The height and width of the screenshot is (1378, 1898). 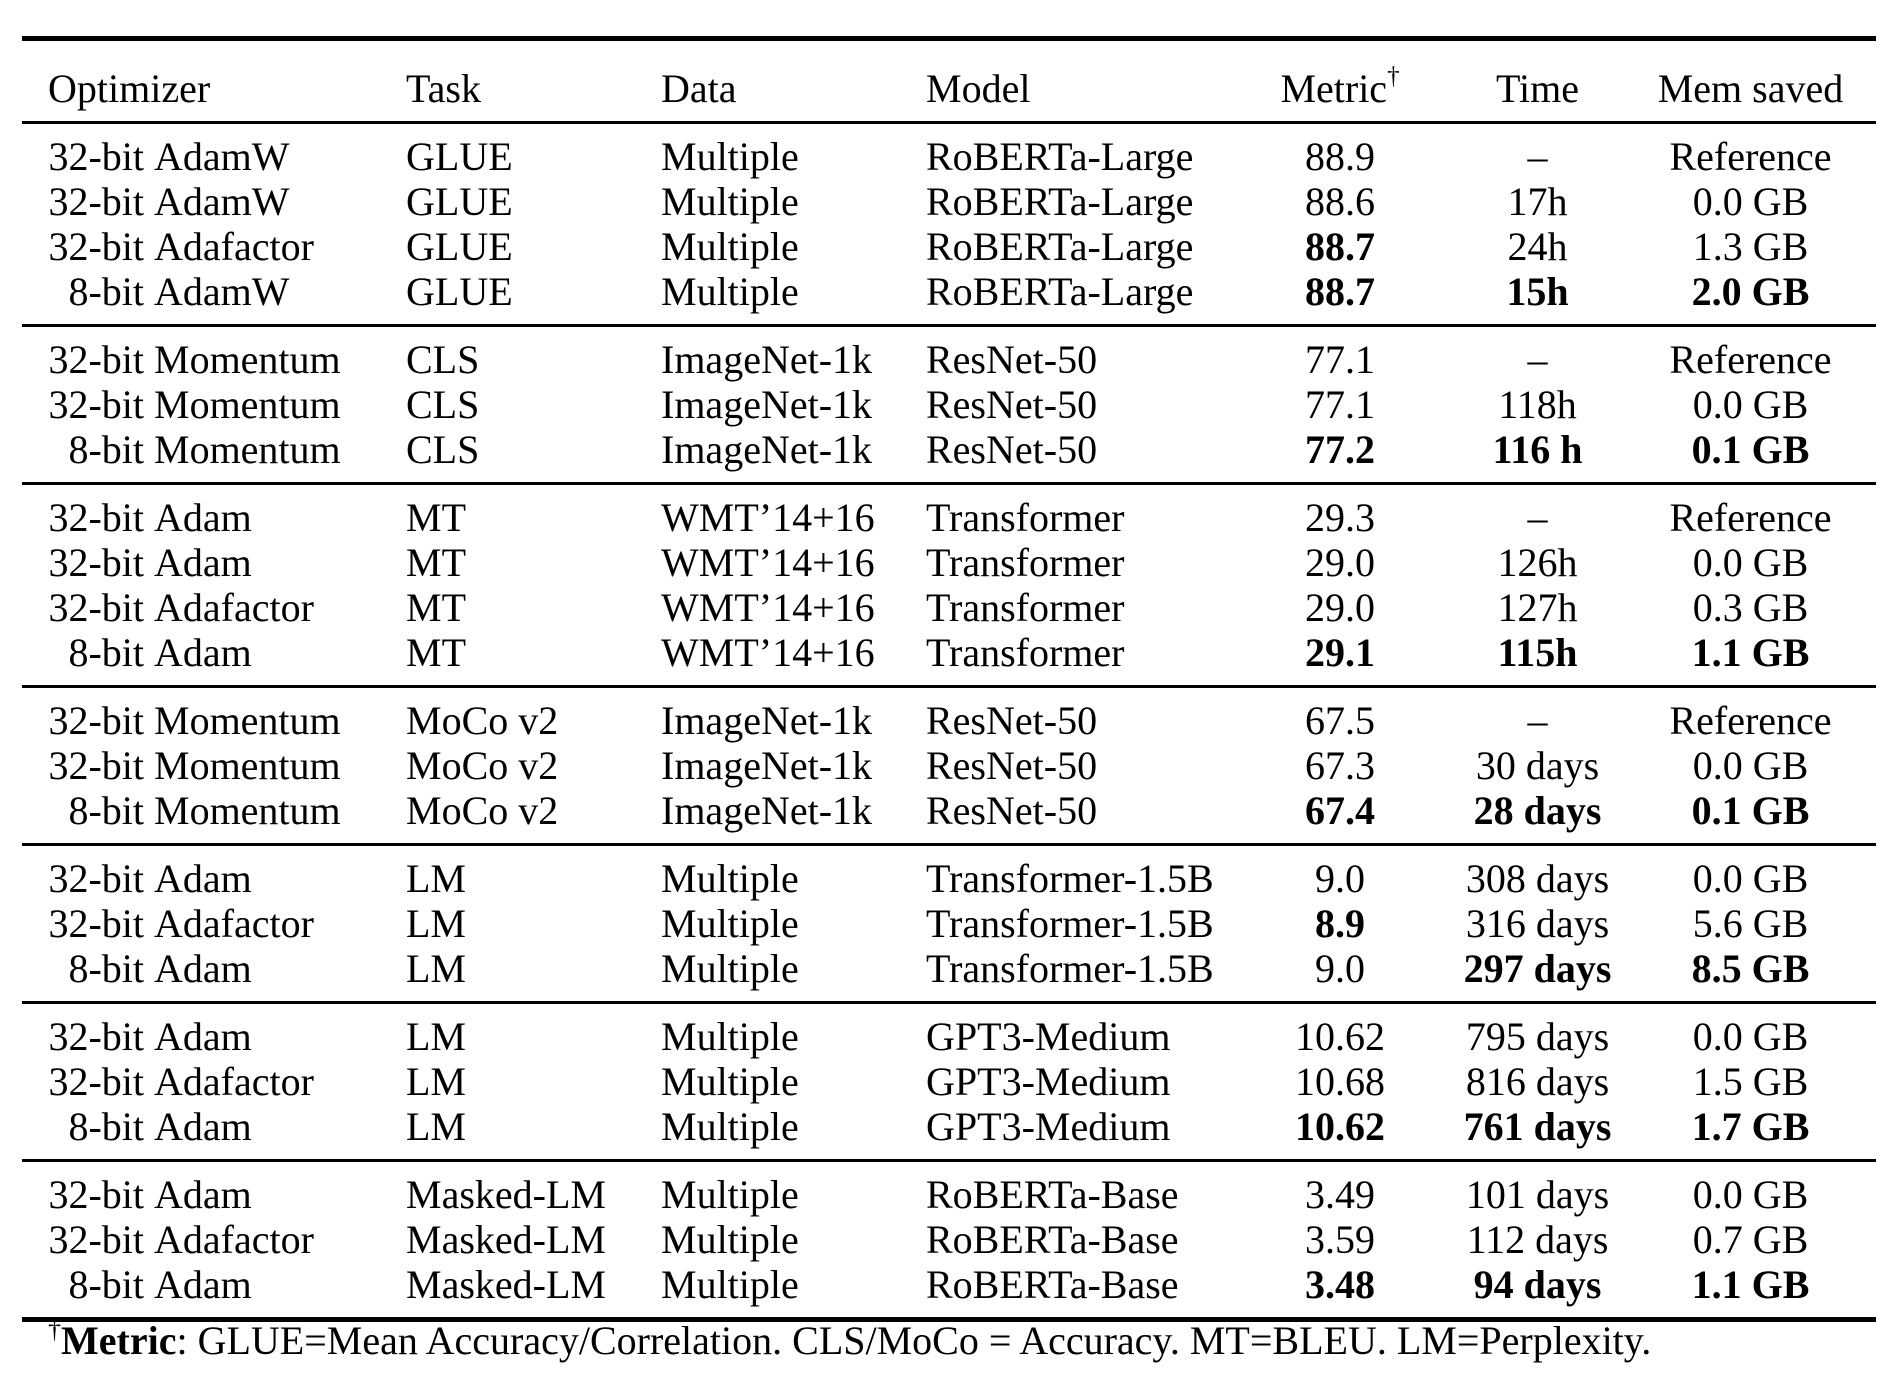 I want to click on cell-time: 795 days, so click(x=1537, y=1030).